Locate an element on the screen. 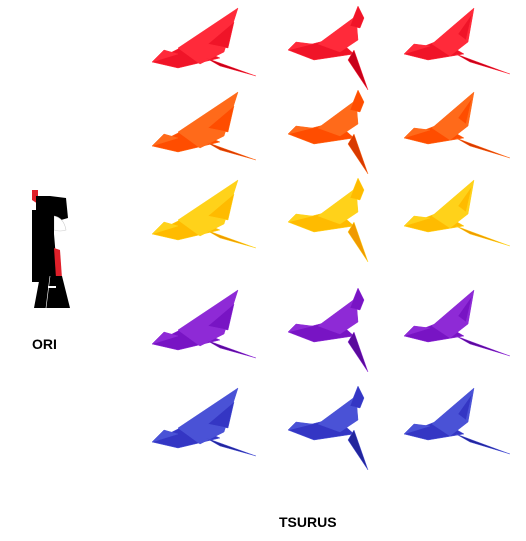 The image size is (526, 541). character-name-label: ORI is located at coordinates (44, 344).